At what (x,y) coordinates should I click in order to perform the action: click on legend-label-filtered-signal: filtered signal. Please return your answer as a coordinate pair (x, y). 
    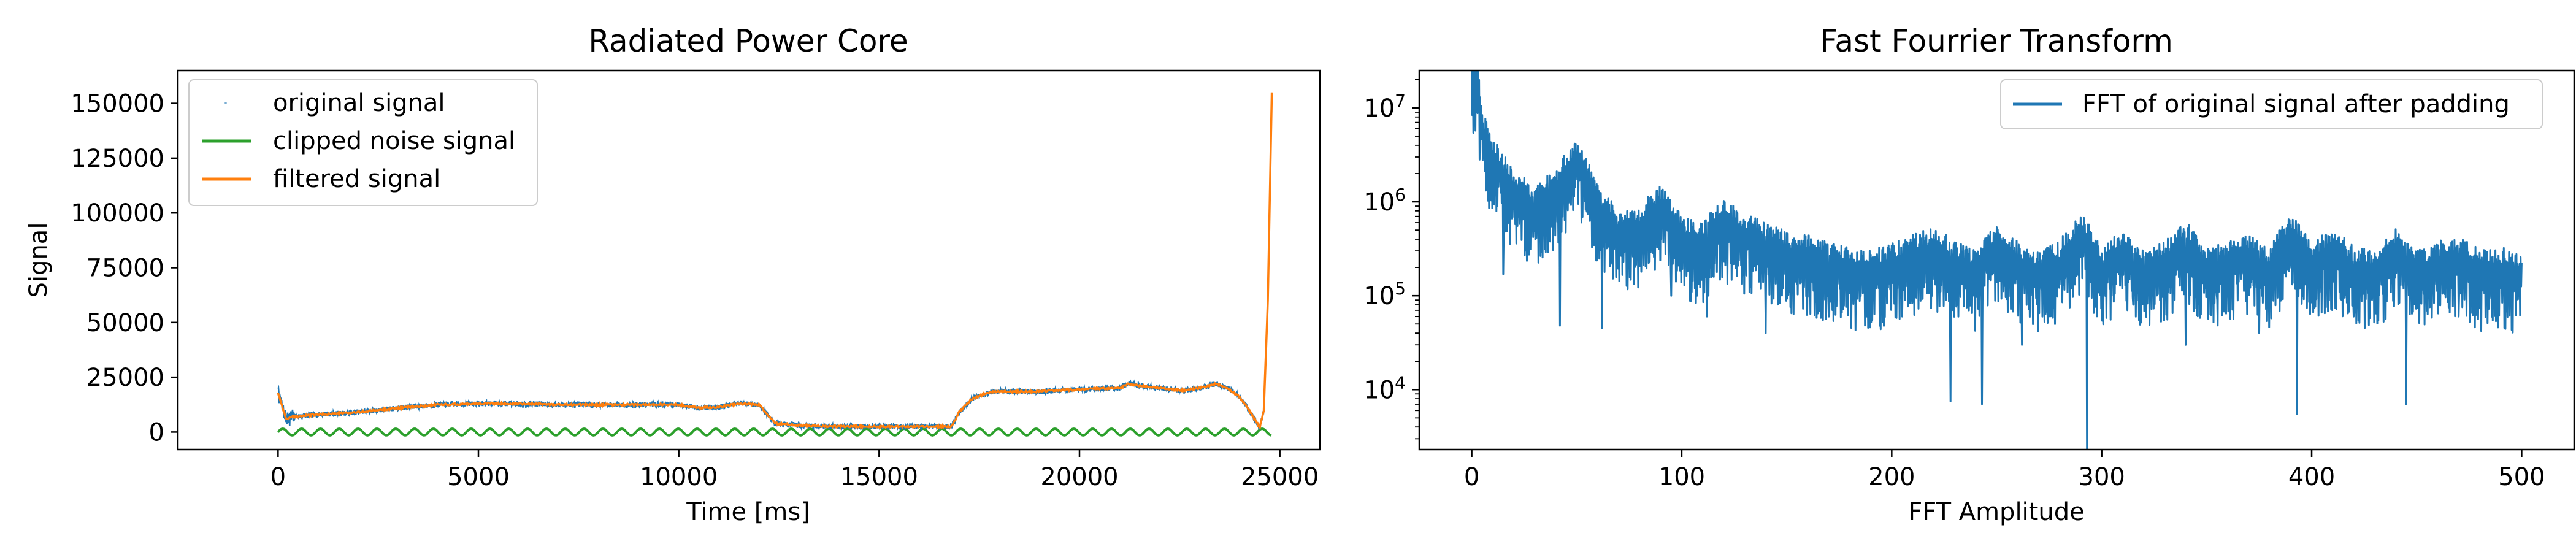
    Looking at the image, I should click on (356, 179).